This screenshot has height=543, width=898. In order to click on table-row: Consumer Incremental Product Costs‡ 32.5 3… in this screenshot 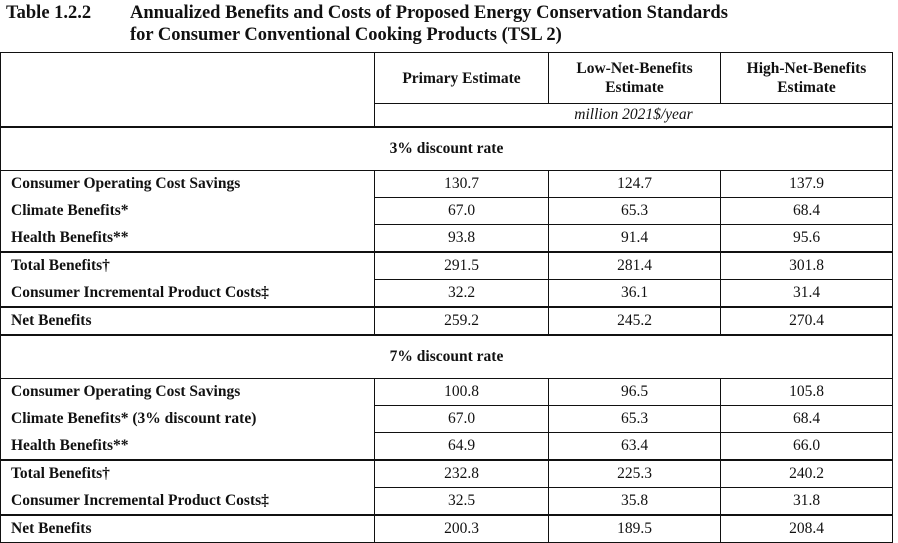, I will do `click(446, 501)`.